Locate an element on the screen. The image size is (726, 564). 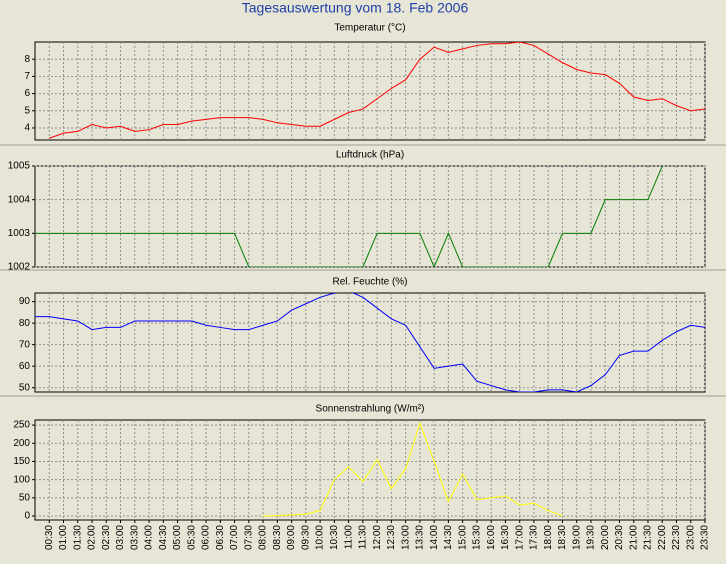
x-tick-label: 17:30 is located at coordinates (534, 537).